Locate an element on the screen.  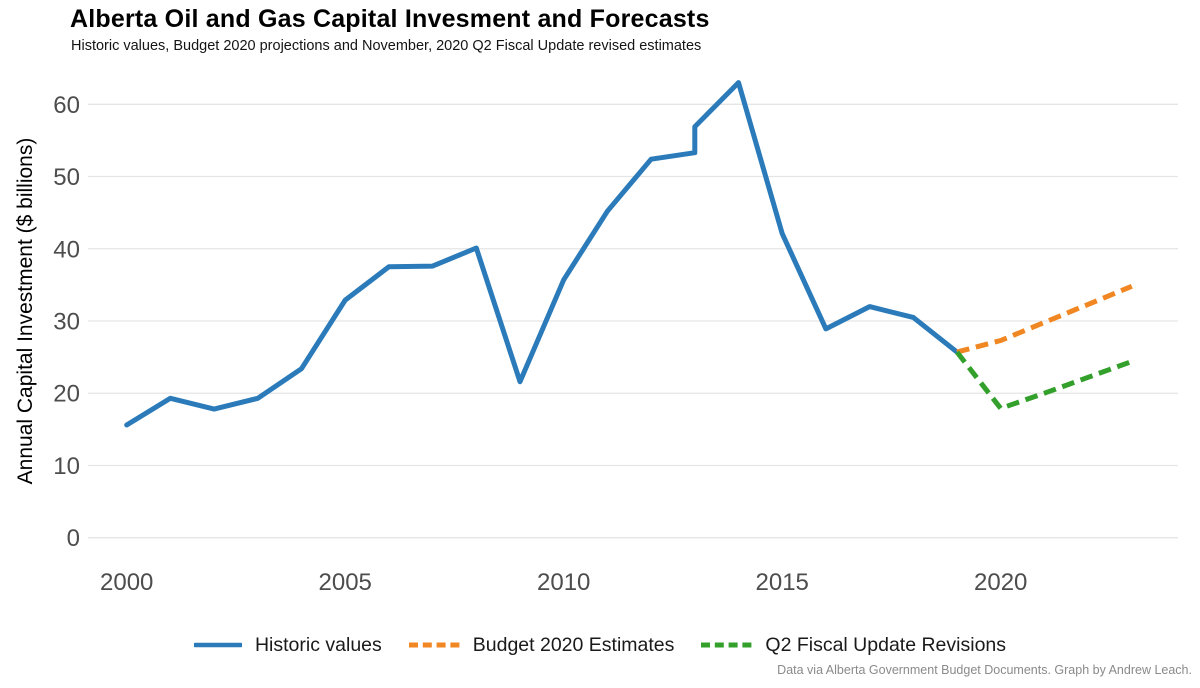
x-tick-label-2020: 2020 is located at coordinates (1000, 582).